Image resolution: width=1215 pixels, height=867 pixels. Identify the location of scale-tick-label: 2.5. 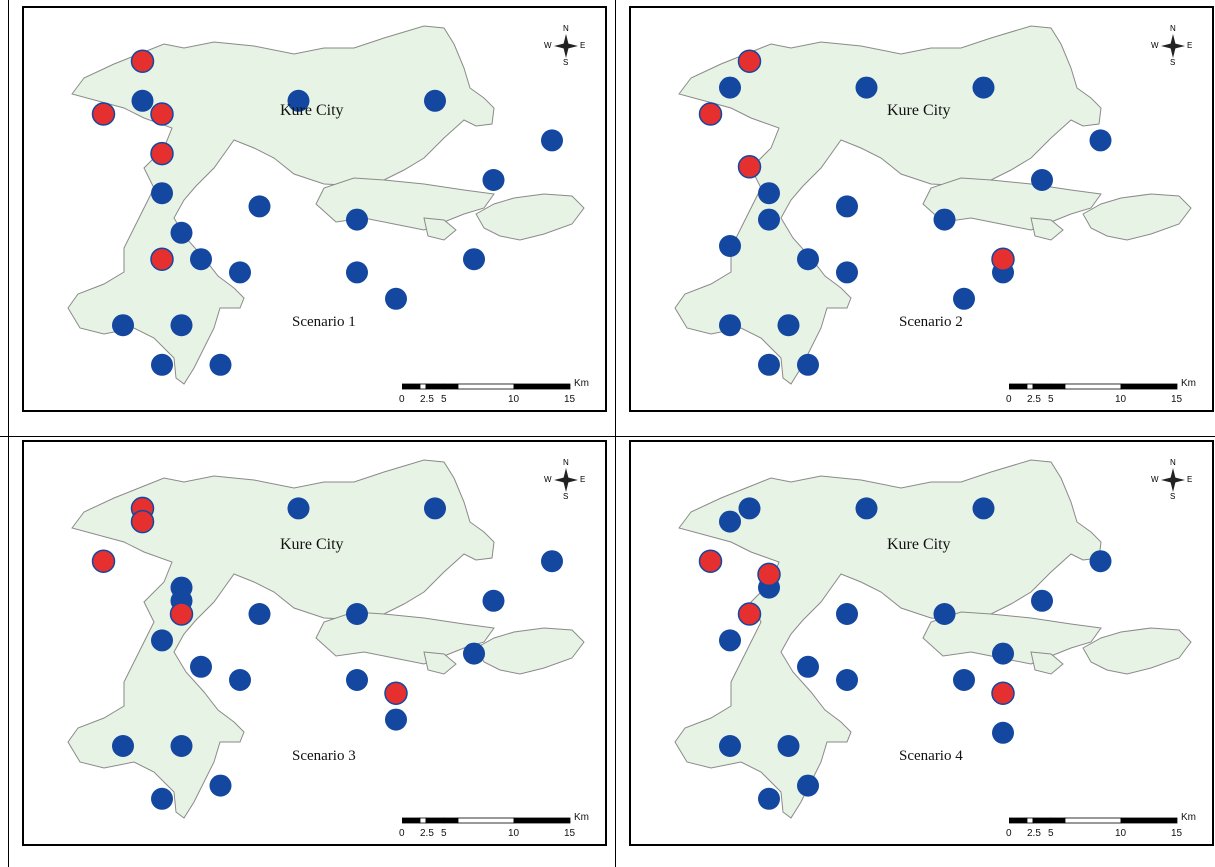
(427, 833).